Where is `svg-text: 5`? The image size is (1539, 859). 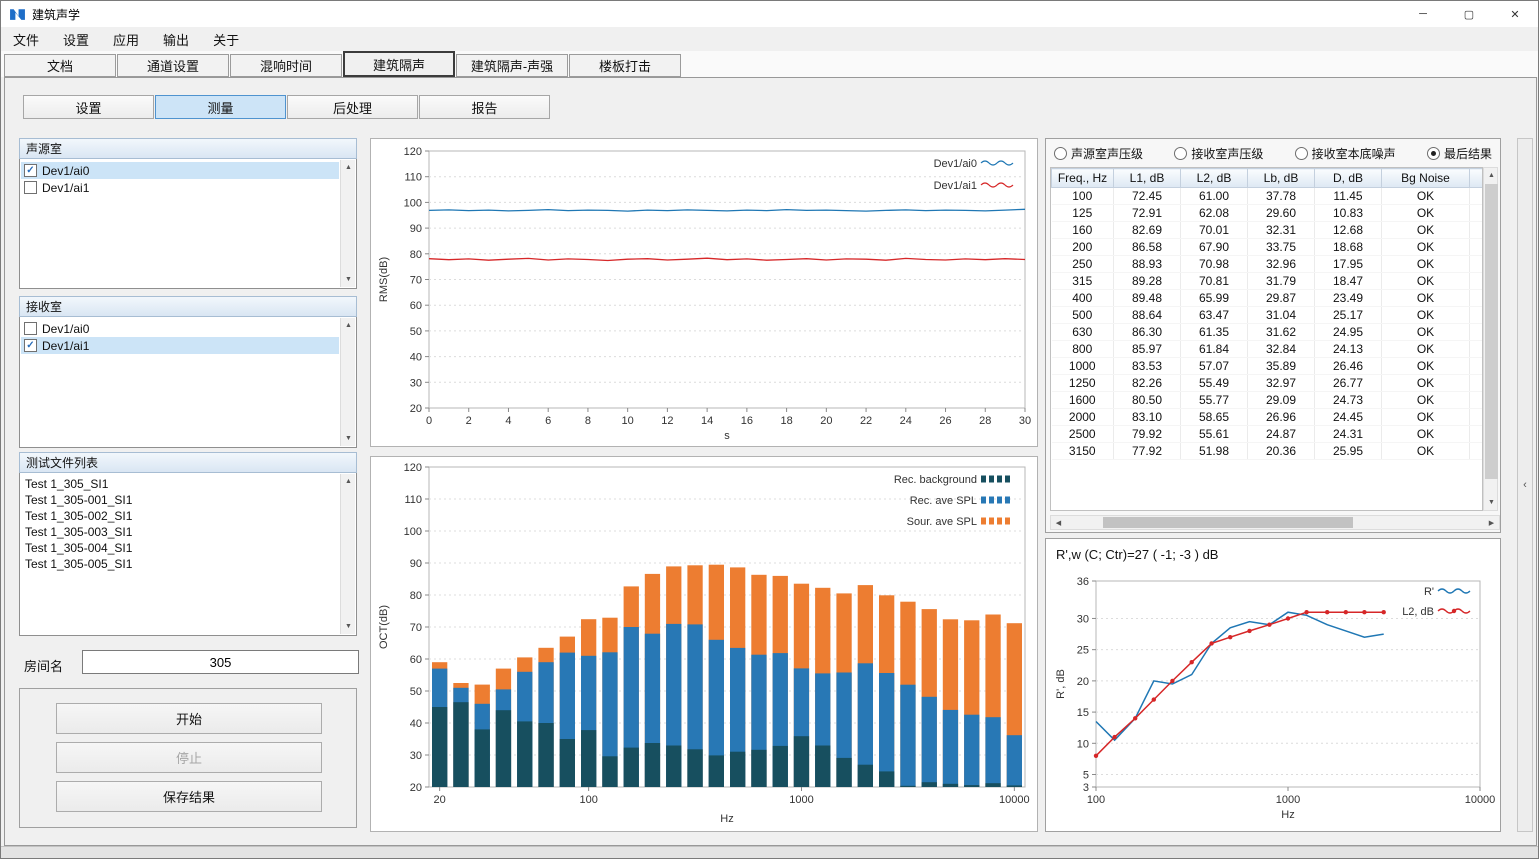 svg-text: 5 is located at coordinates (1086, 776).